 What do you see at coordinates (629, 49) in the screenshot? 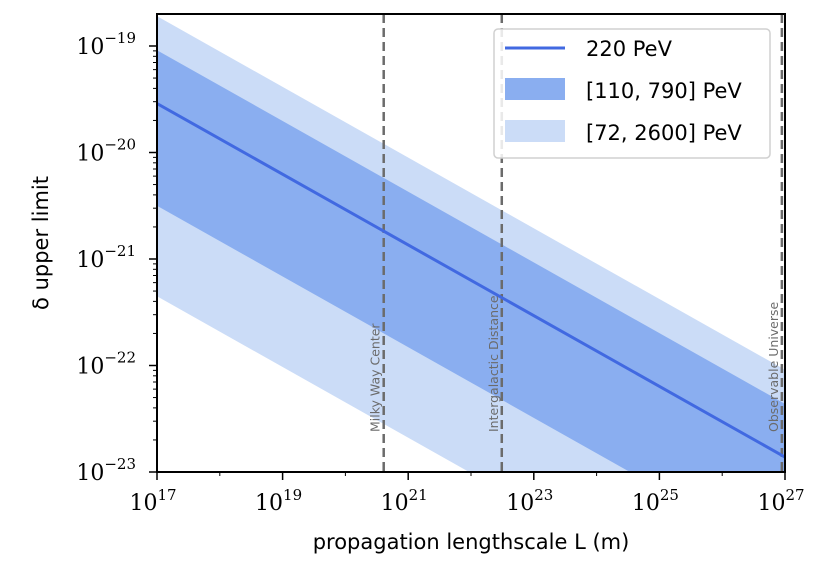
I see `legend-label-line: 220 PeV` at bounding box center [629, 49].